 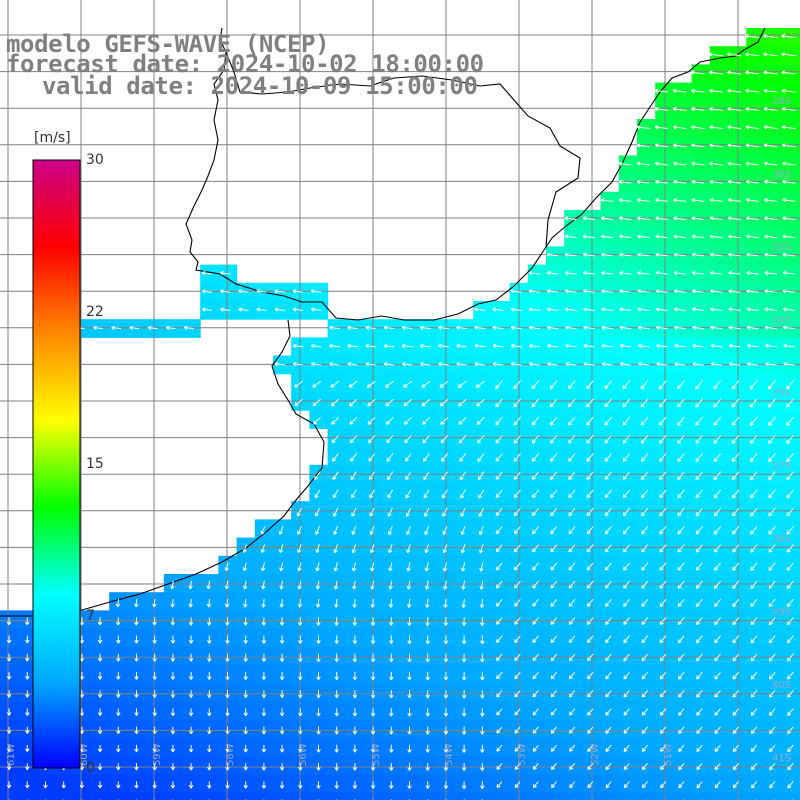 I want to click on lon-label: 59W, so click(x=157, y=754).